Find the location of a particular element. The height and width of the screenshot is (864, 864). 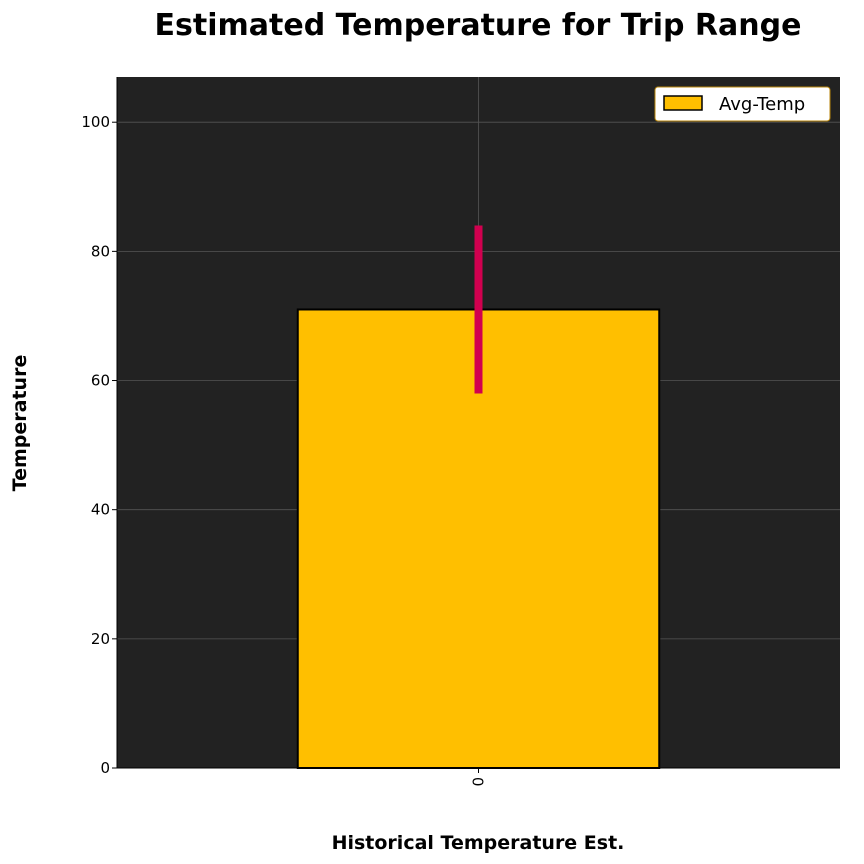

x-tick-label: 0 is located at coordinates (479, 782).